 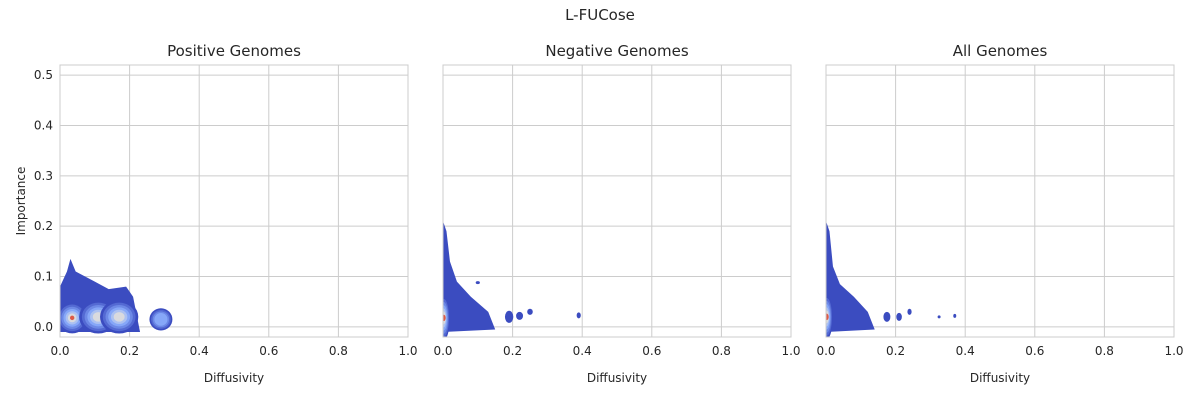 I want to click on panel-title: All Genomes, so click(x=1000, y=51).